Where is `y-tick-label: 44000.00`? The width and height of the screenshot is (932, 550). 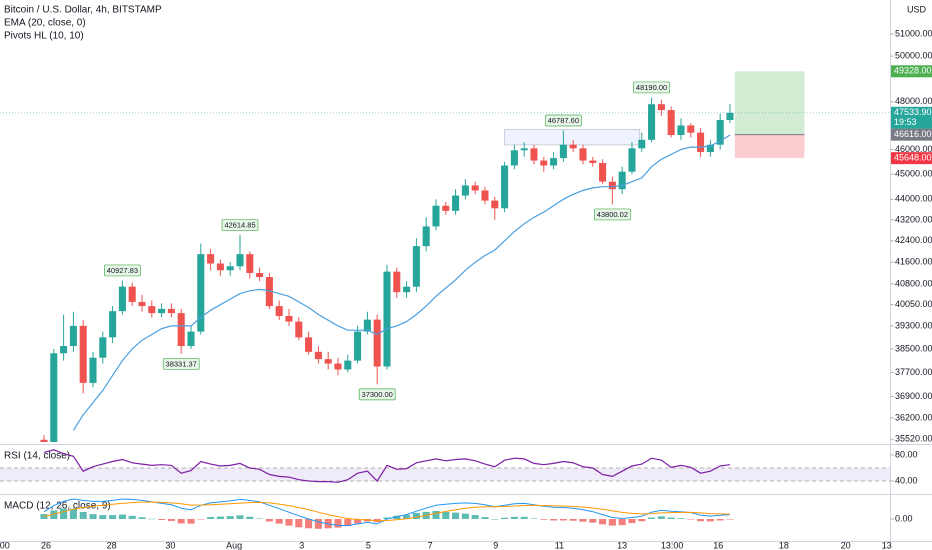
y-tick-label: 44000.00 is located at coordinates (913, 199).